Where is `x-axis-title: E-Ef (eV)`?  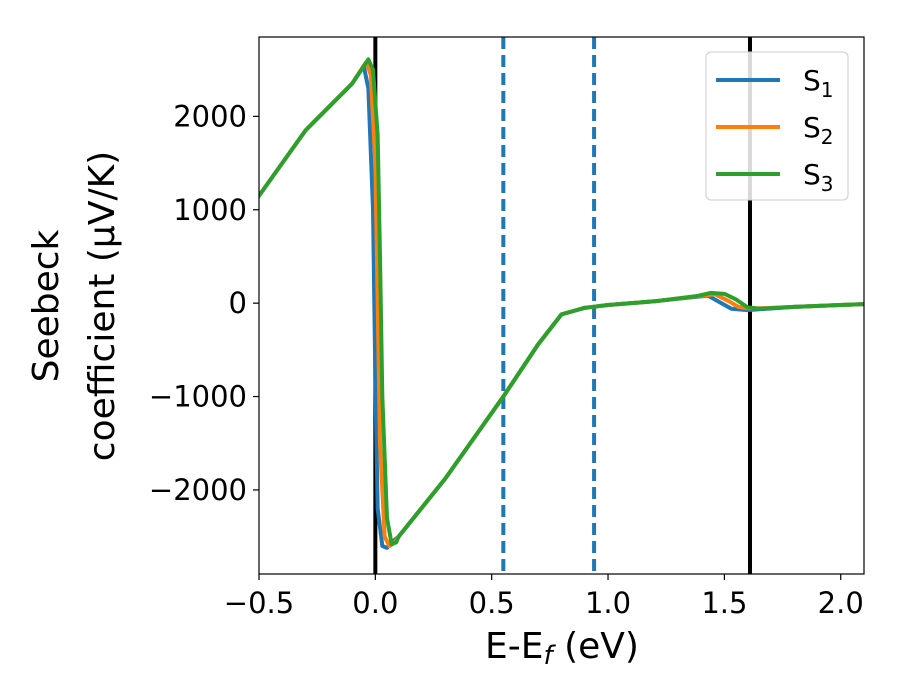 x-axis-title: E-Ef (eV) is located at coordinates (562, 648).